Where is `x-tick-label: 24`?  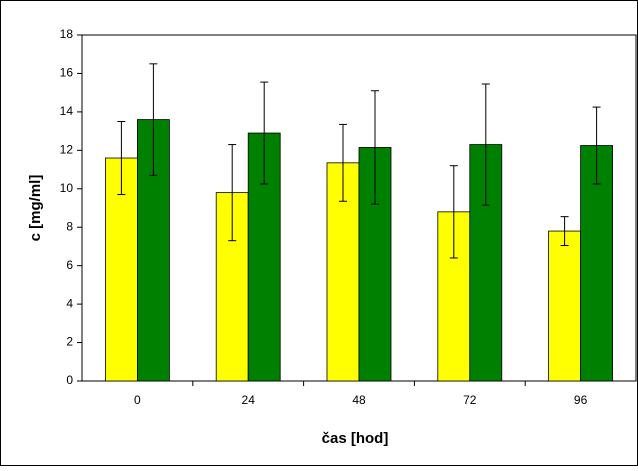
x-tick-label: 24 is located at coordinates (249, 400).